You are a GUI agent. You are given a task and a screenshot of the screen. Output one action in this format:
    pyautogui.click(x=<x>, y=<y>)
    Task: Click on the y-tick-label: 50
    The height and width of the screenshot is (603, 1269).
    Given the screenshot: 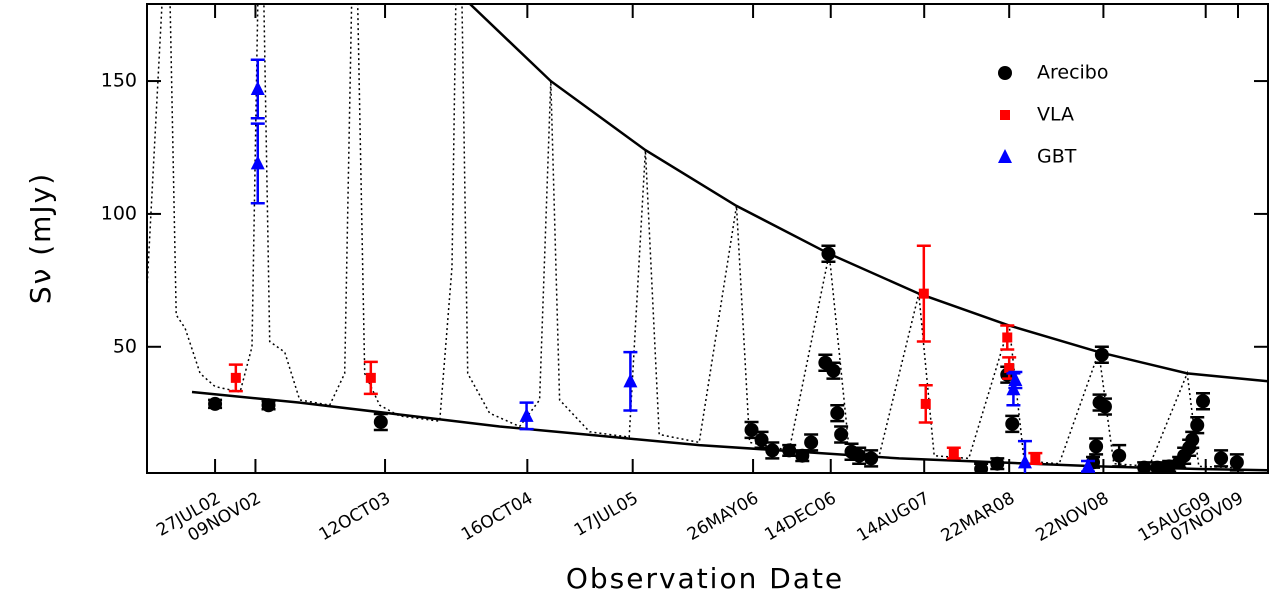 What is the action you would take?
    pyautogui.click(x=125, y=346)
    